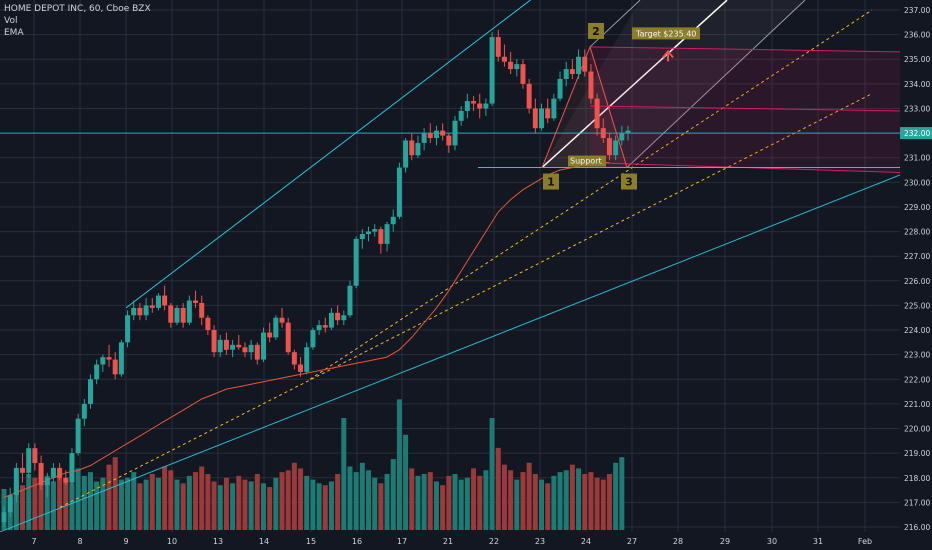  Describe the element at coordinates (77, 9) in the screenshot. I see `symbol-title: HOME DEPOT INC, 60, Cboe BZX` at that location.